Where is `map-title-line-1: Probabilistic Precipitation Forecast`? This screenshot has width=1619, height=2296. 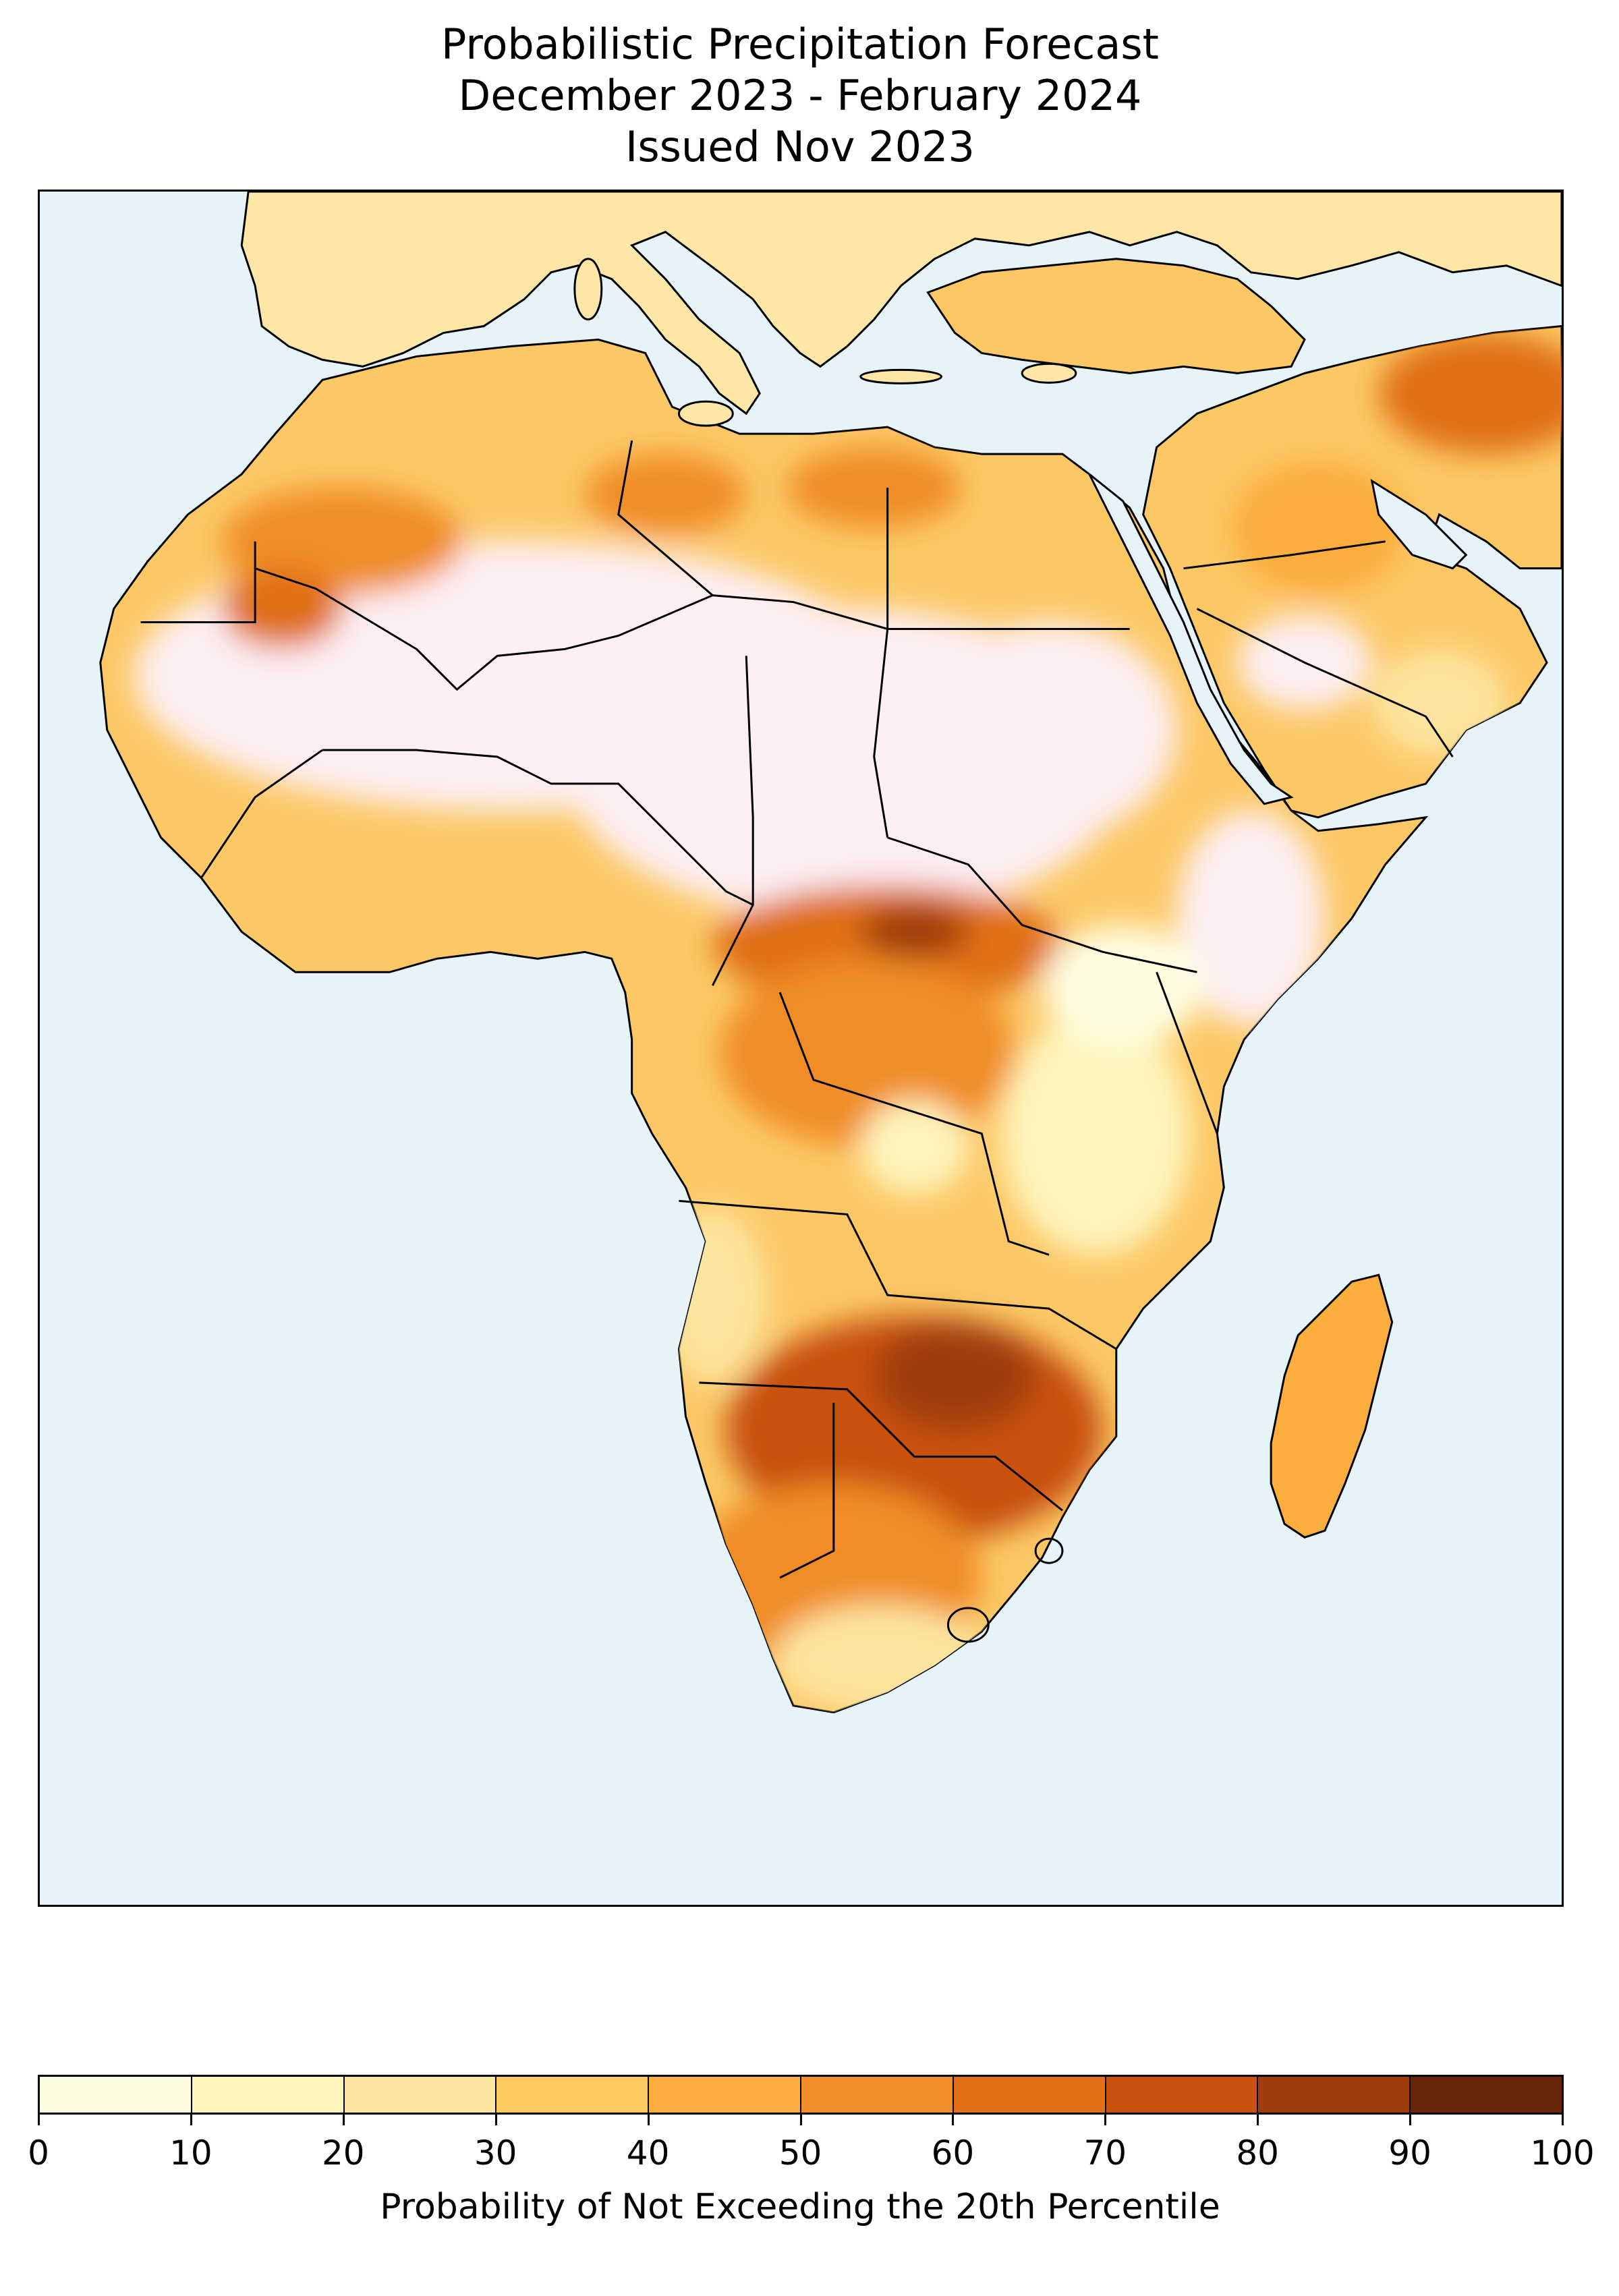
map-title-line-1: Probabilistic Precipitation Forecast is located at coordinates (800, 44).